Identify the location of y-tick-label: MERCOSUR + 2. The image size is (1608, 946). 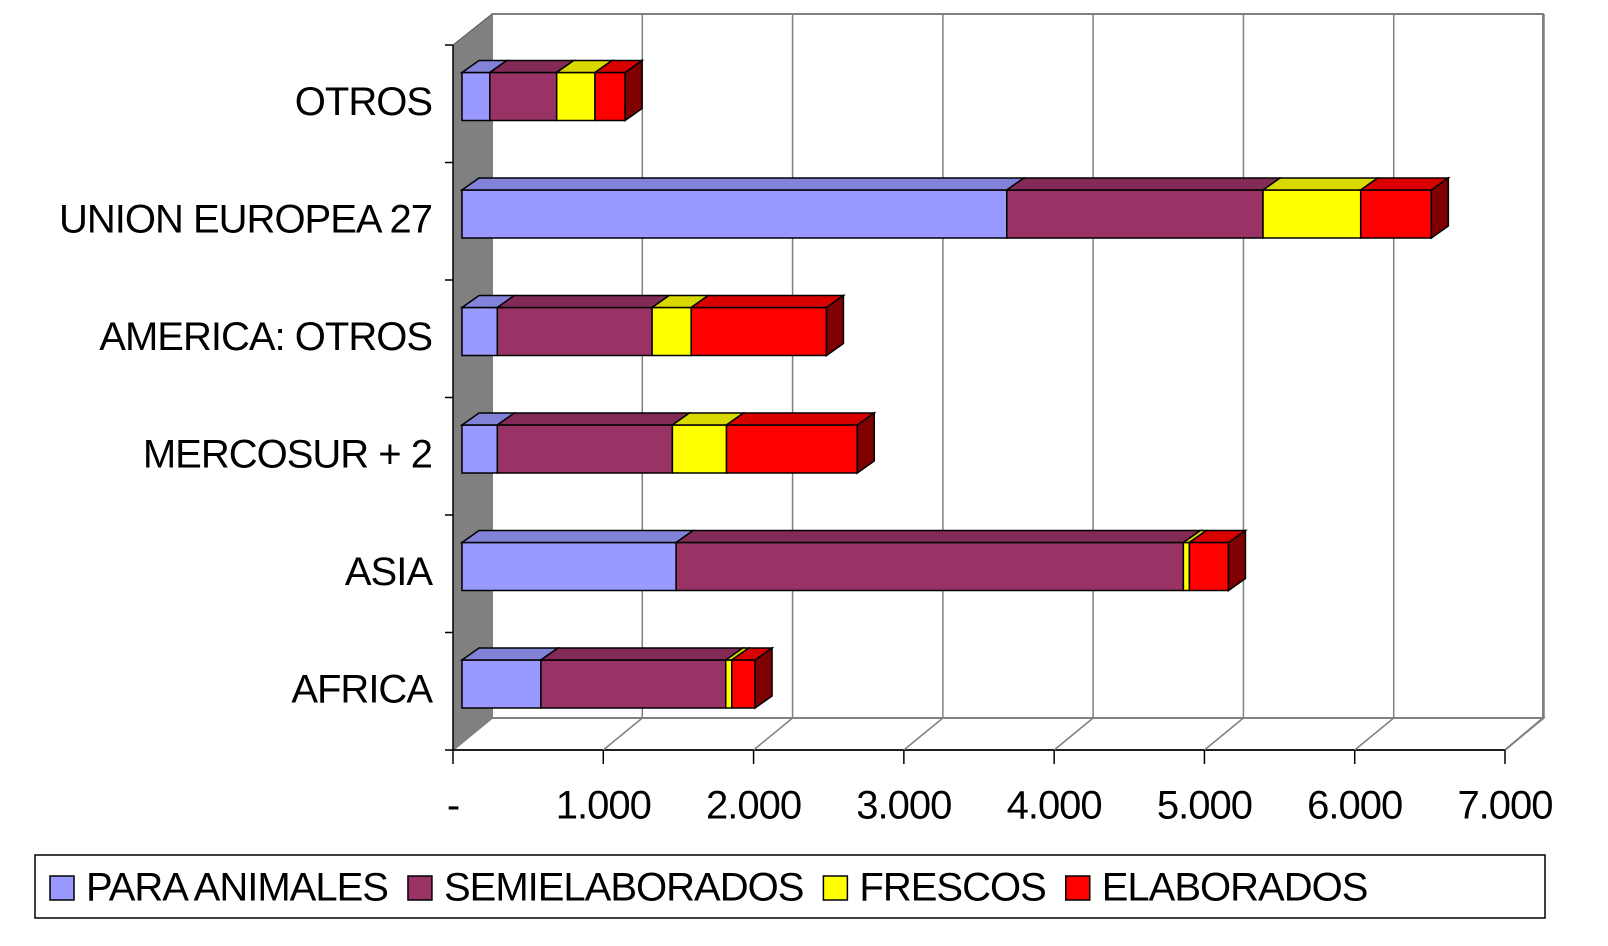
(287, 455).